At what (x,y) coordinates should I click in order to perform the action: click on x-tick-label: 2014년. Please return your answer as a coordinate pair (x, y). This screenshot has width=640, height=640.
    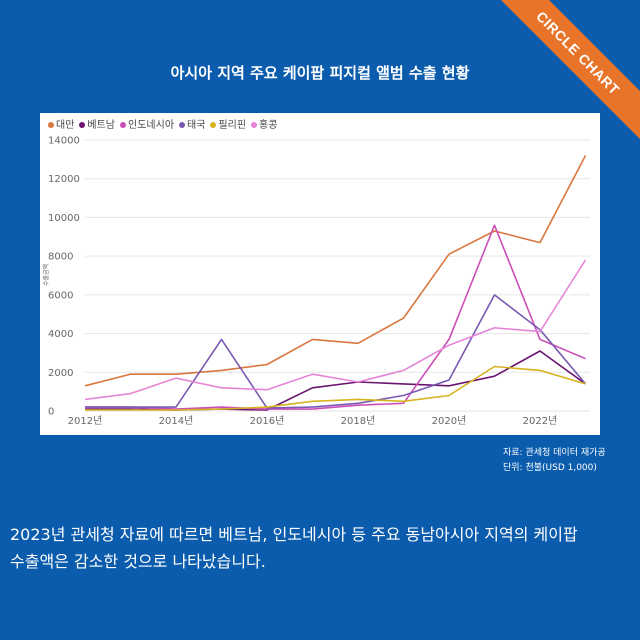
    Looking at the image, I should click on (176, 421).